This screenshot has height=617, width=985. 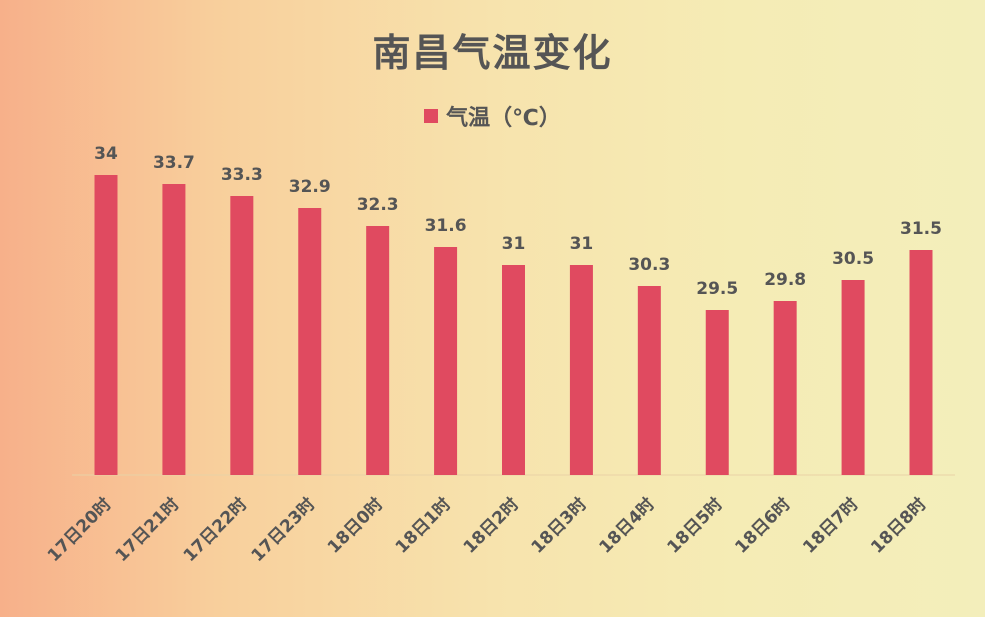 I want to click on x-tick-label: 17日20时, so click(x=80, y=530).